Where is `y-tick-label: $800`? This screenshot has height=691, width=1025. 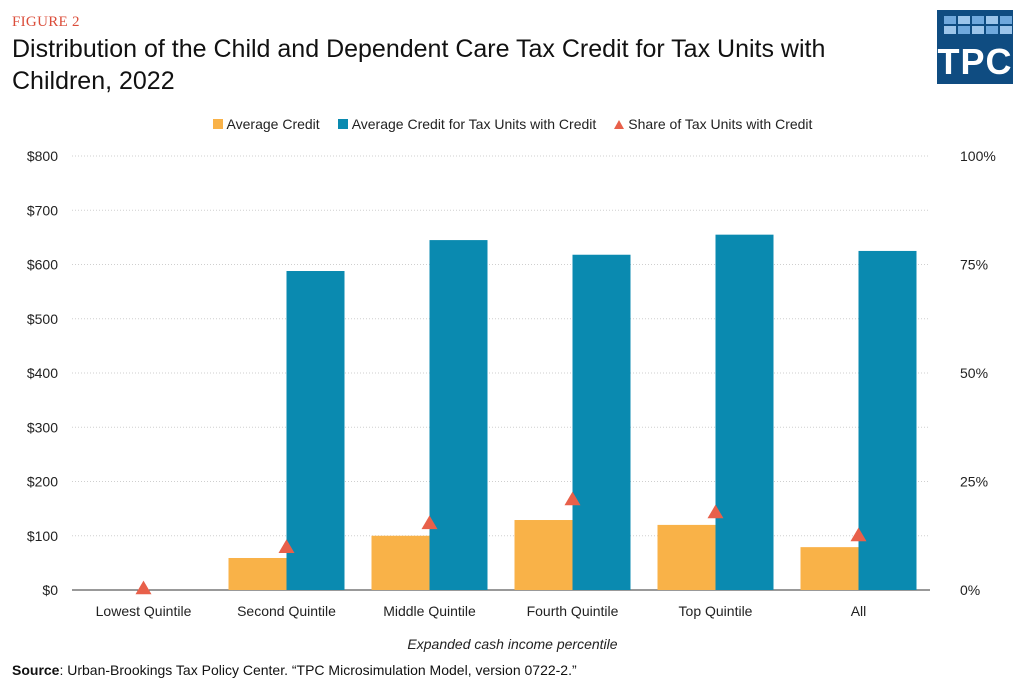
y-tick-label: $800 is located at coordinates (42, 156).